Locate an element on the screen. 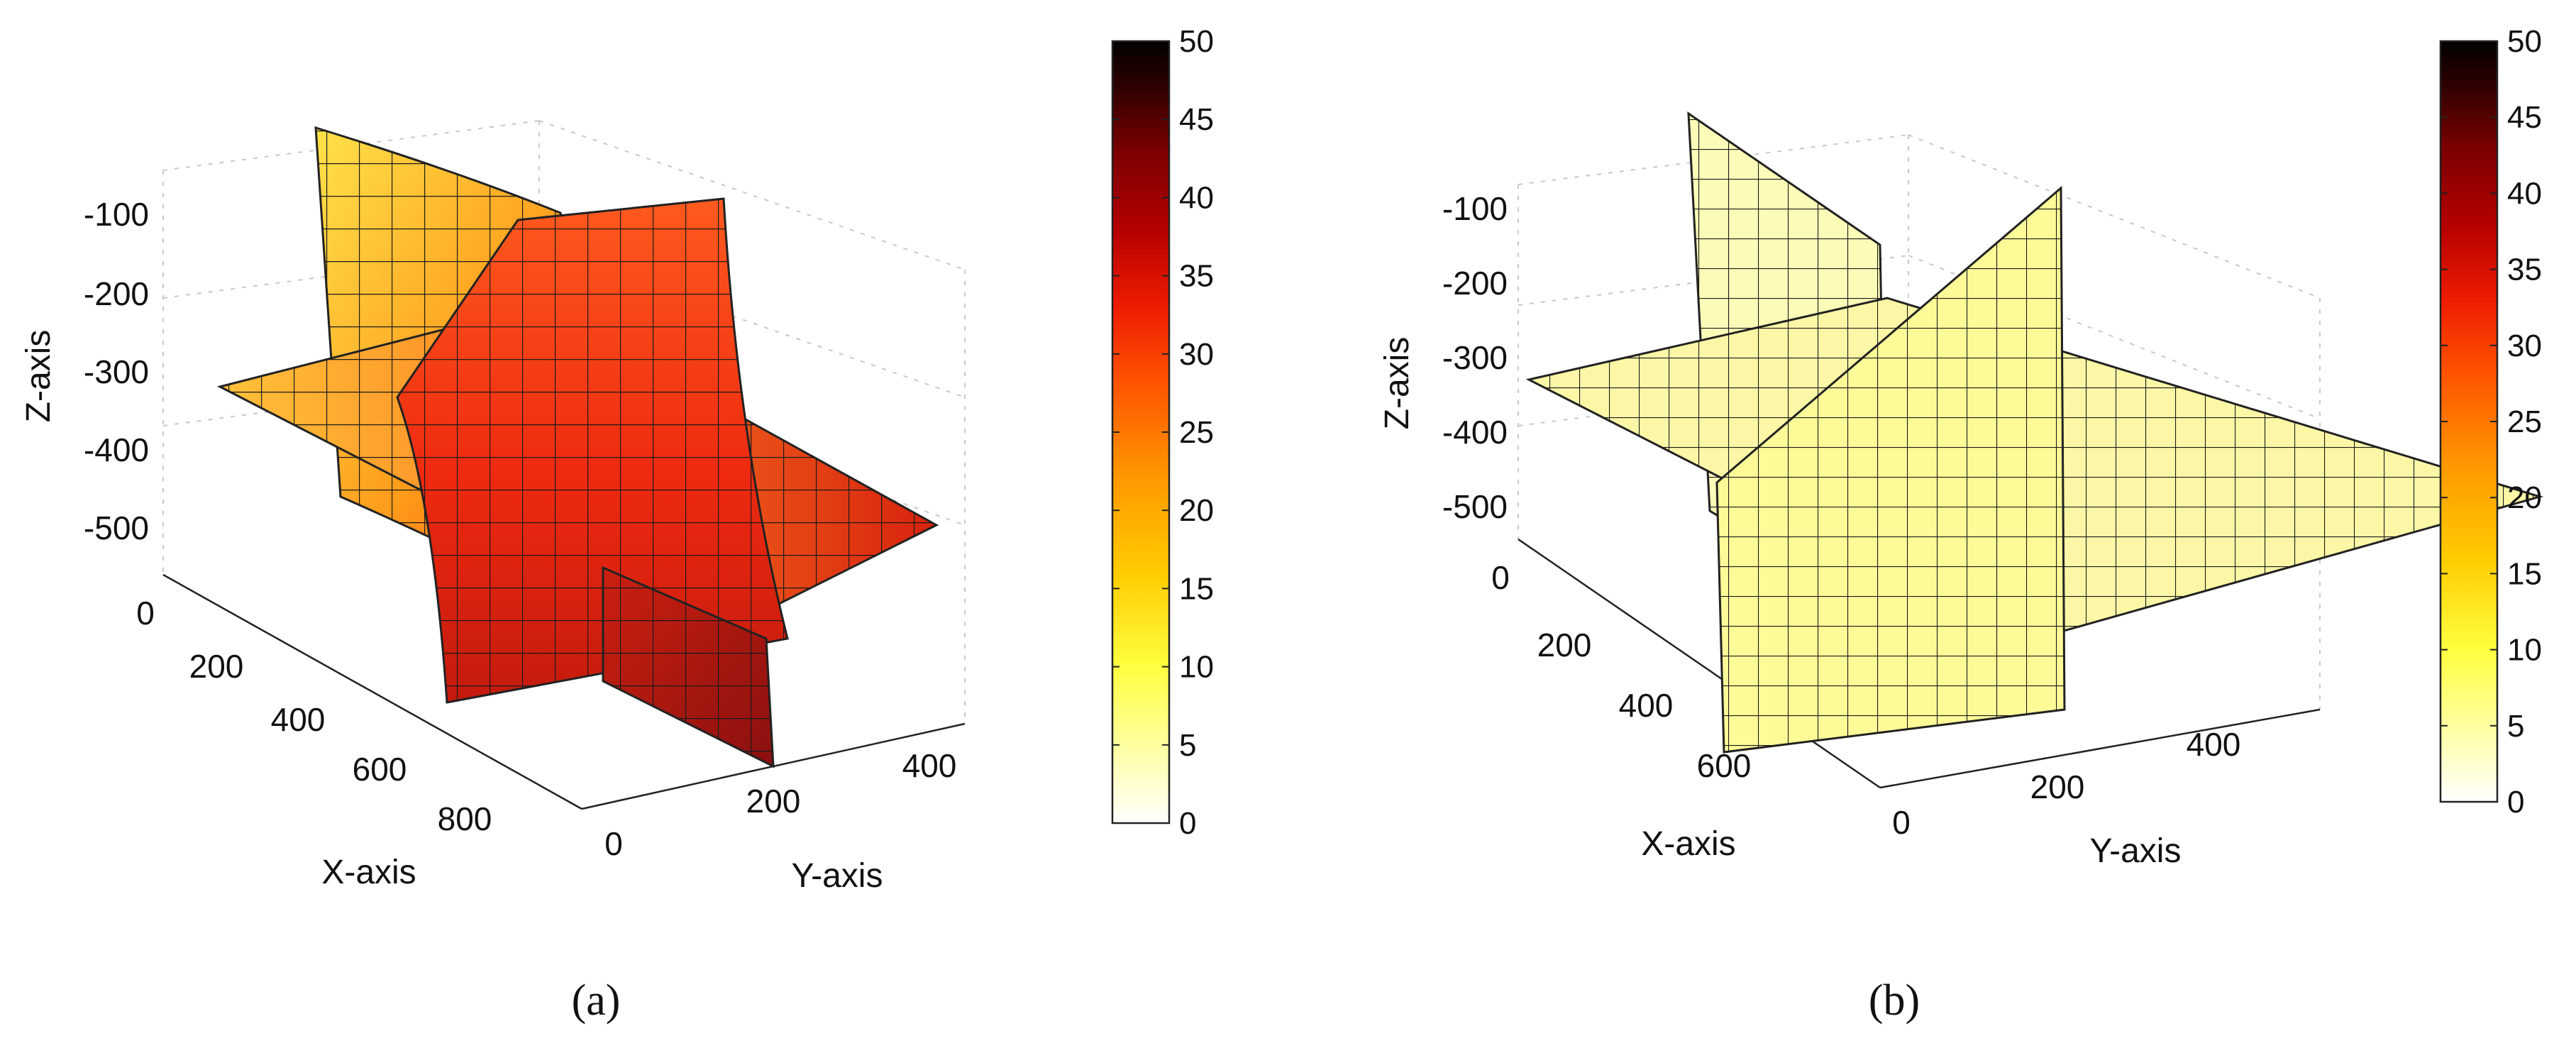 Image resolution: width=2576 pixels, height=1053 pixels. panel-a-z-ticks: -100 -200 -300 -400 -500 is located at coordinates (116, 371).